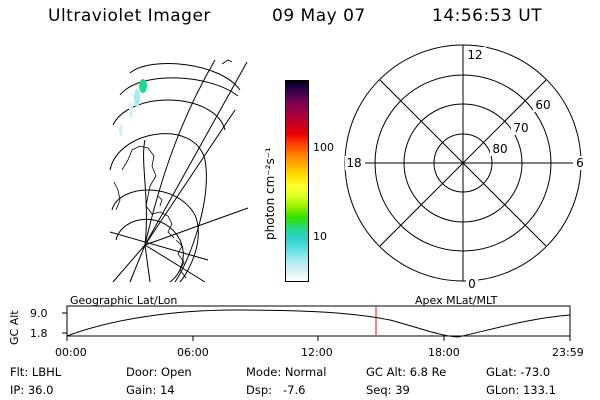 This screenshot has height=400, width=600. Describe the element at coordinates (297, 181) in the screenshot. I see `colorbar` at that location.